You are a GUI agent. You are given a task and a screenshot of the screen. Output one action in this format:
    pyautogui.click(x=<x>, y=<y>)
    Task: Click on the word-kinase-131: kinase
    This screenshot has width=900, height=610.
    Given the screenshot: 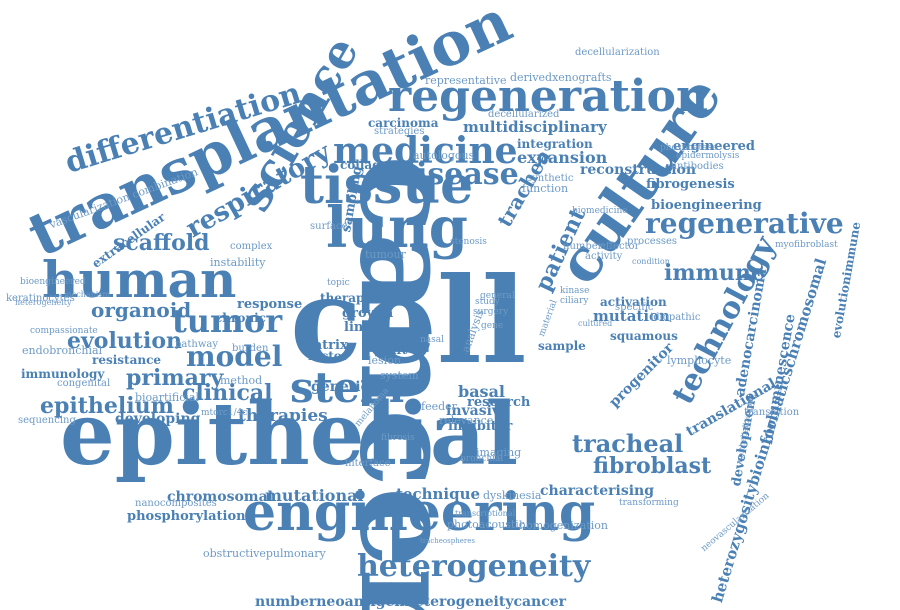 What is the action you would take?
    pyautogui.click(x=575, y=291)
    